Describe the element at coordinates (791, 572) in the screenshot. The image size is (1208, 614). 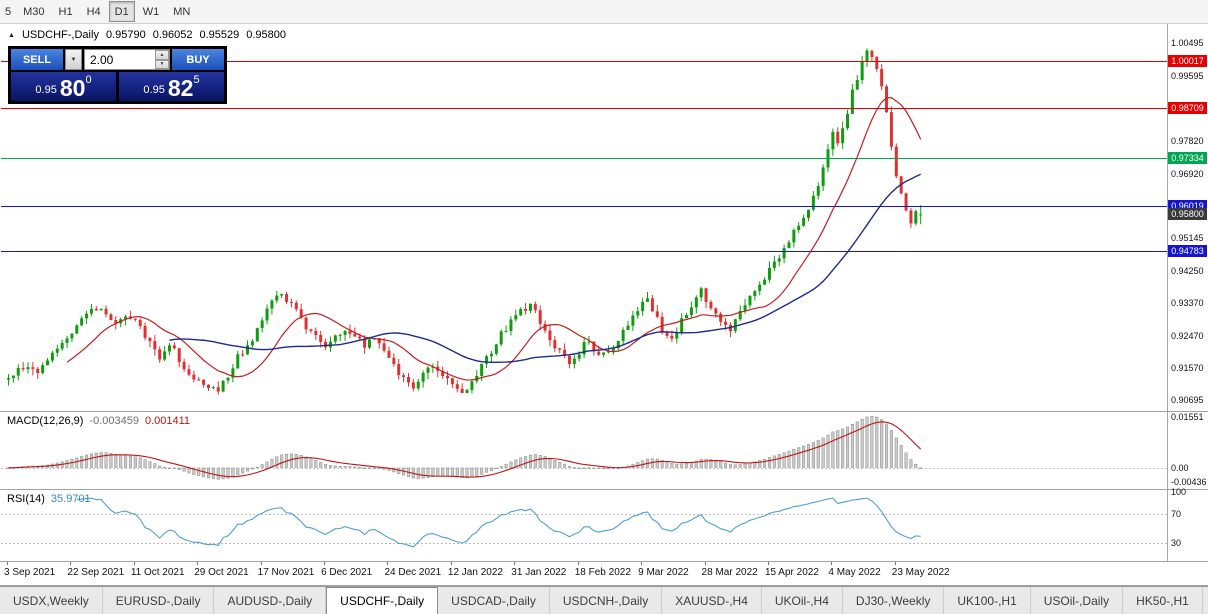
I see `date-axis-label: 15 Apr 2022` at that location.